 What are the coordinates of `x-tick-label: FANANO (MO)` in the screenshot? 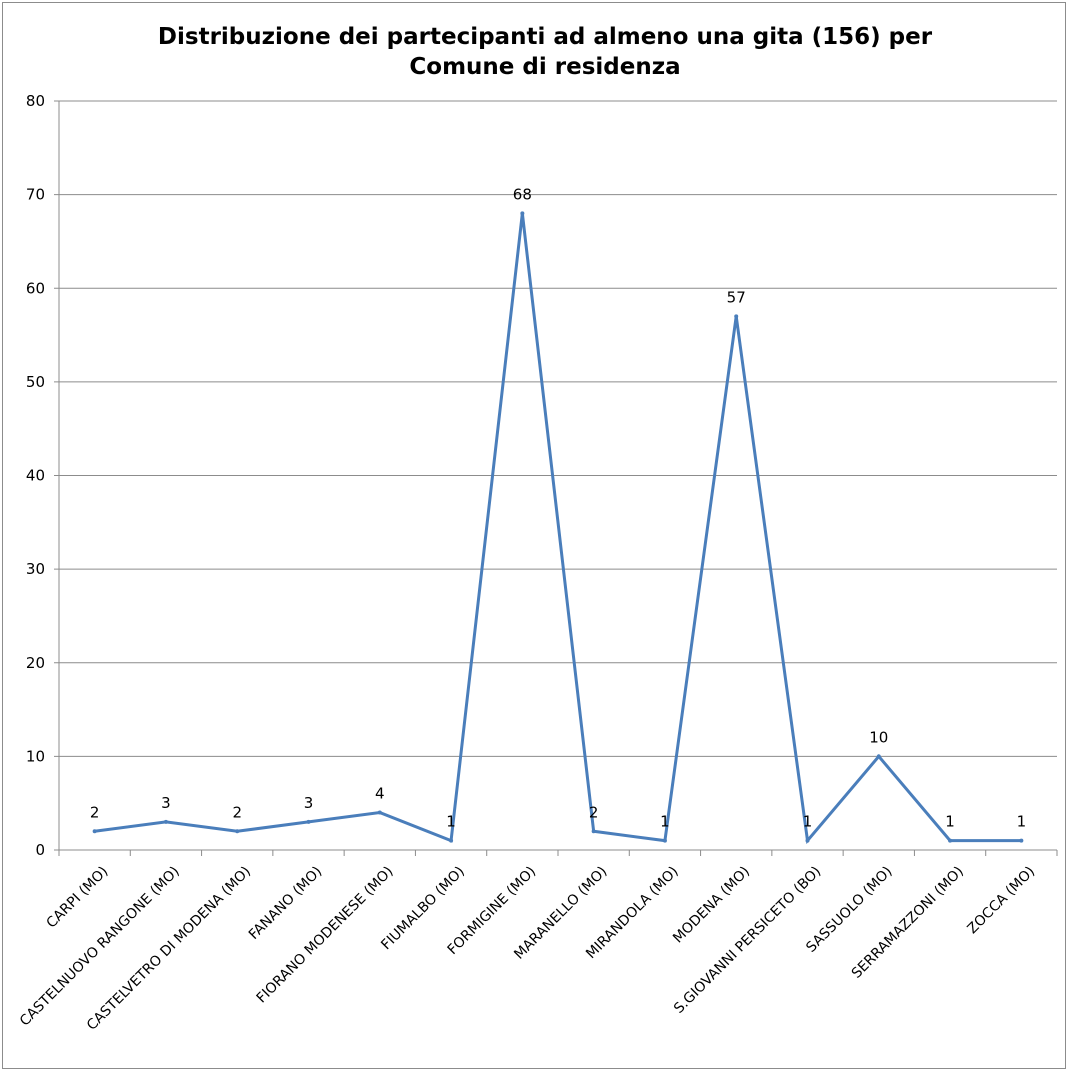 It's located at (285, 903).